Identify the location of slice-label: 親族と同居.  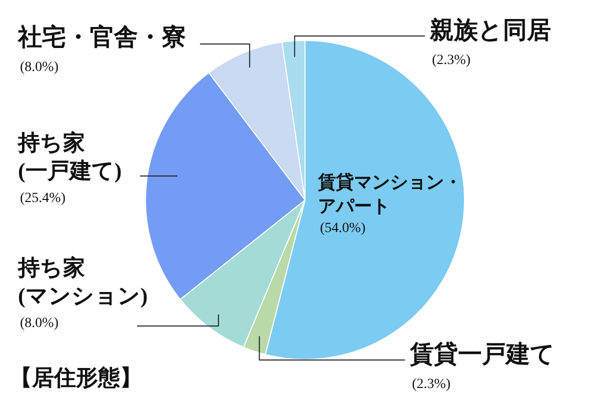
(490, 30).